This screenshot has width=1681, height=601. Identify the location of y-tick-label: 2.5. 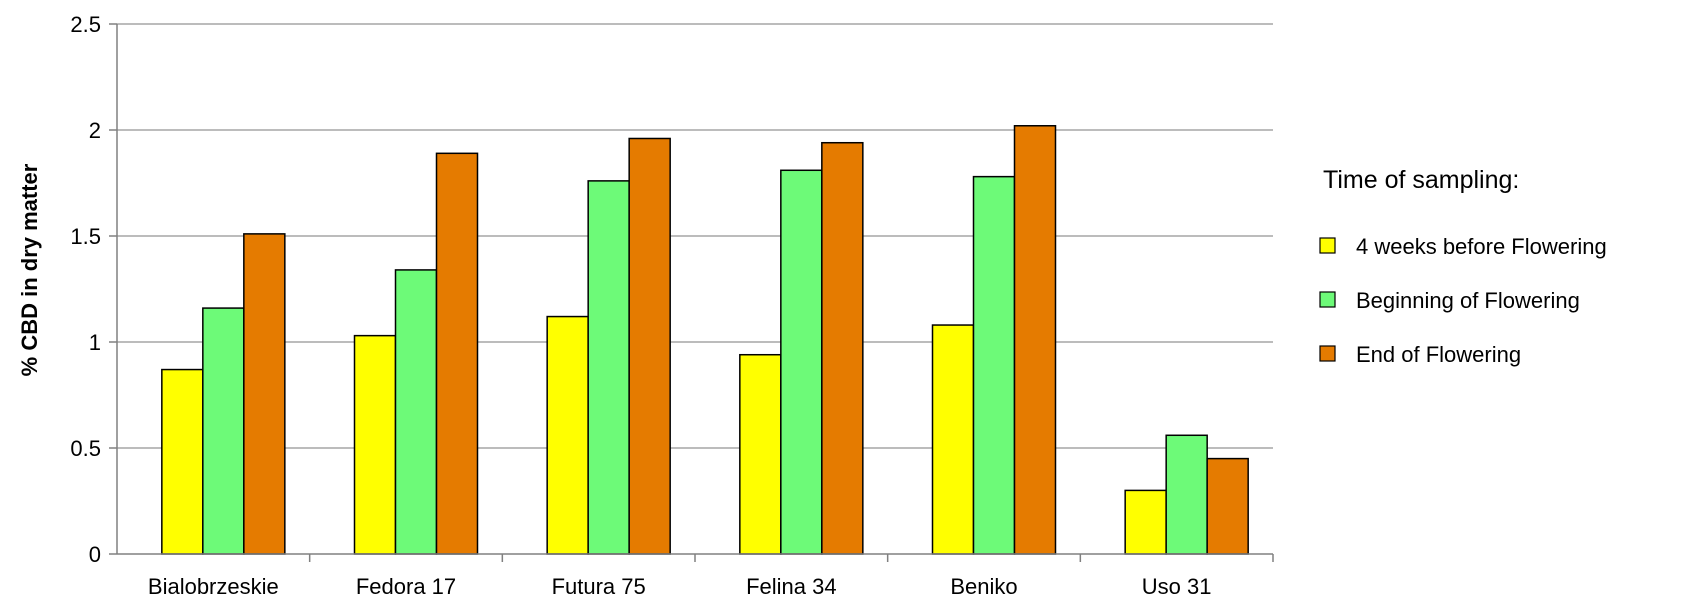
(85, 24).